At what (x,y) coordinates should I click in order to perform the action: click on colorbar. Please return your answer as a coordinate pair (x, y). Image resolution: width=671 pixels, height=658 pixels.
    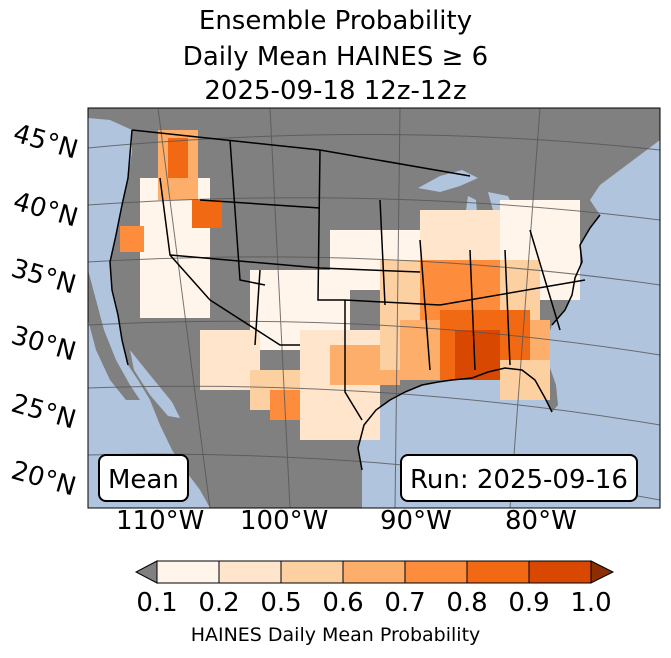
    Looking at the image, I should click on (374, 572).